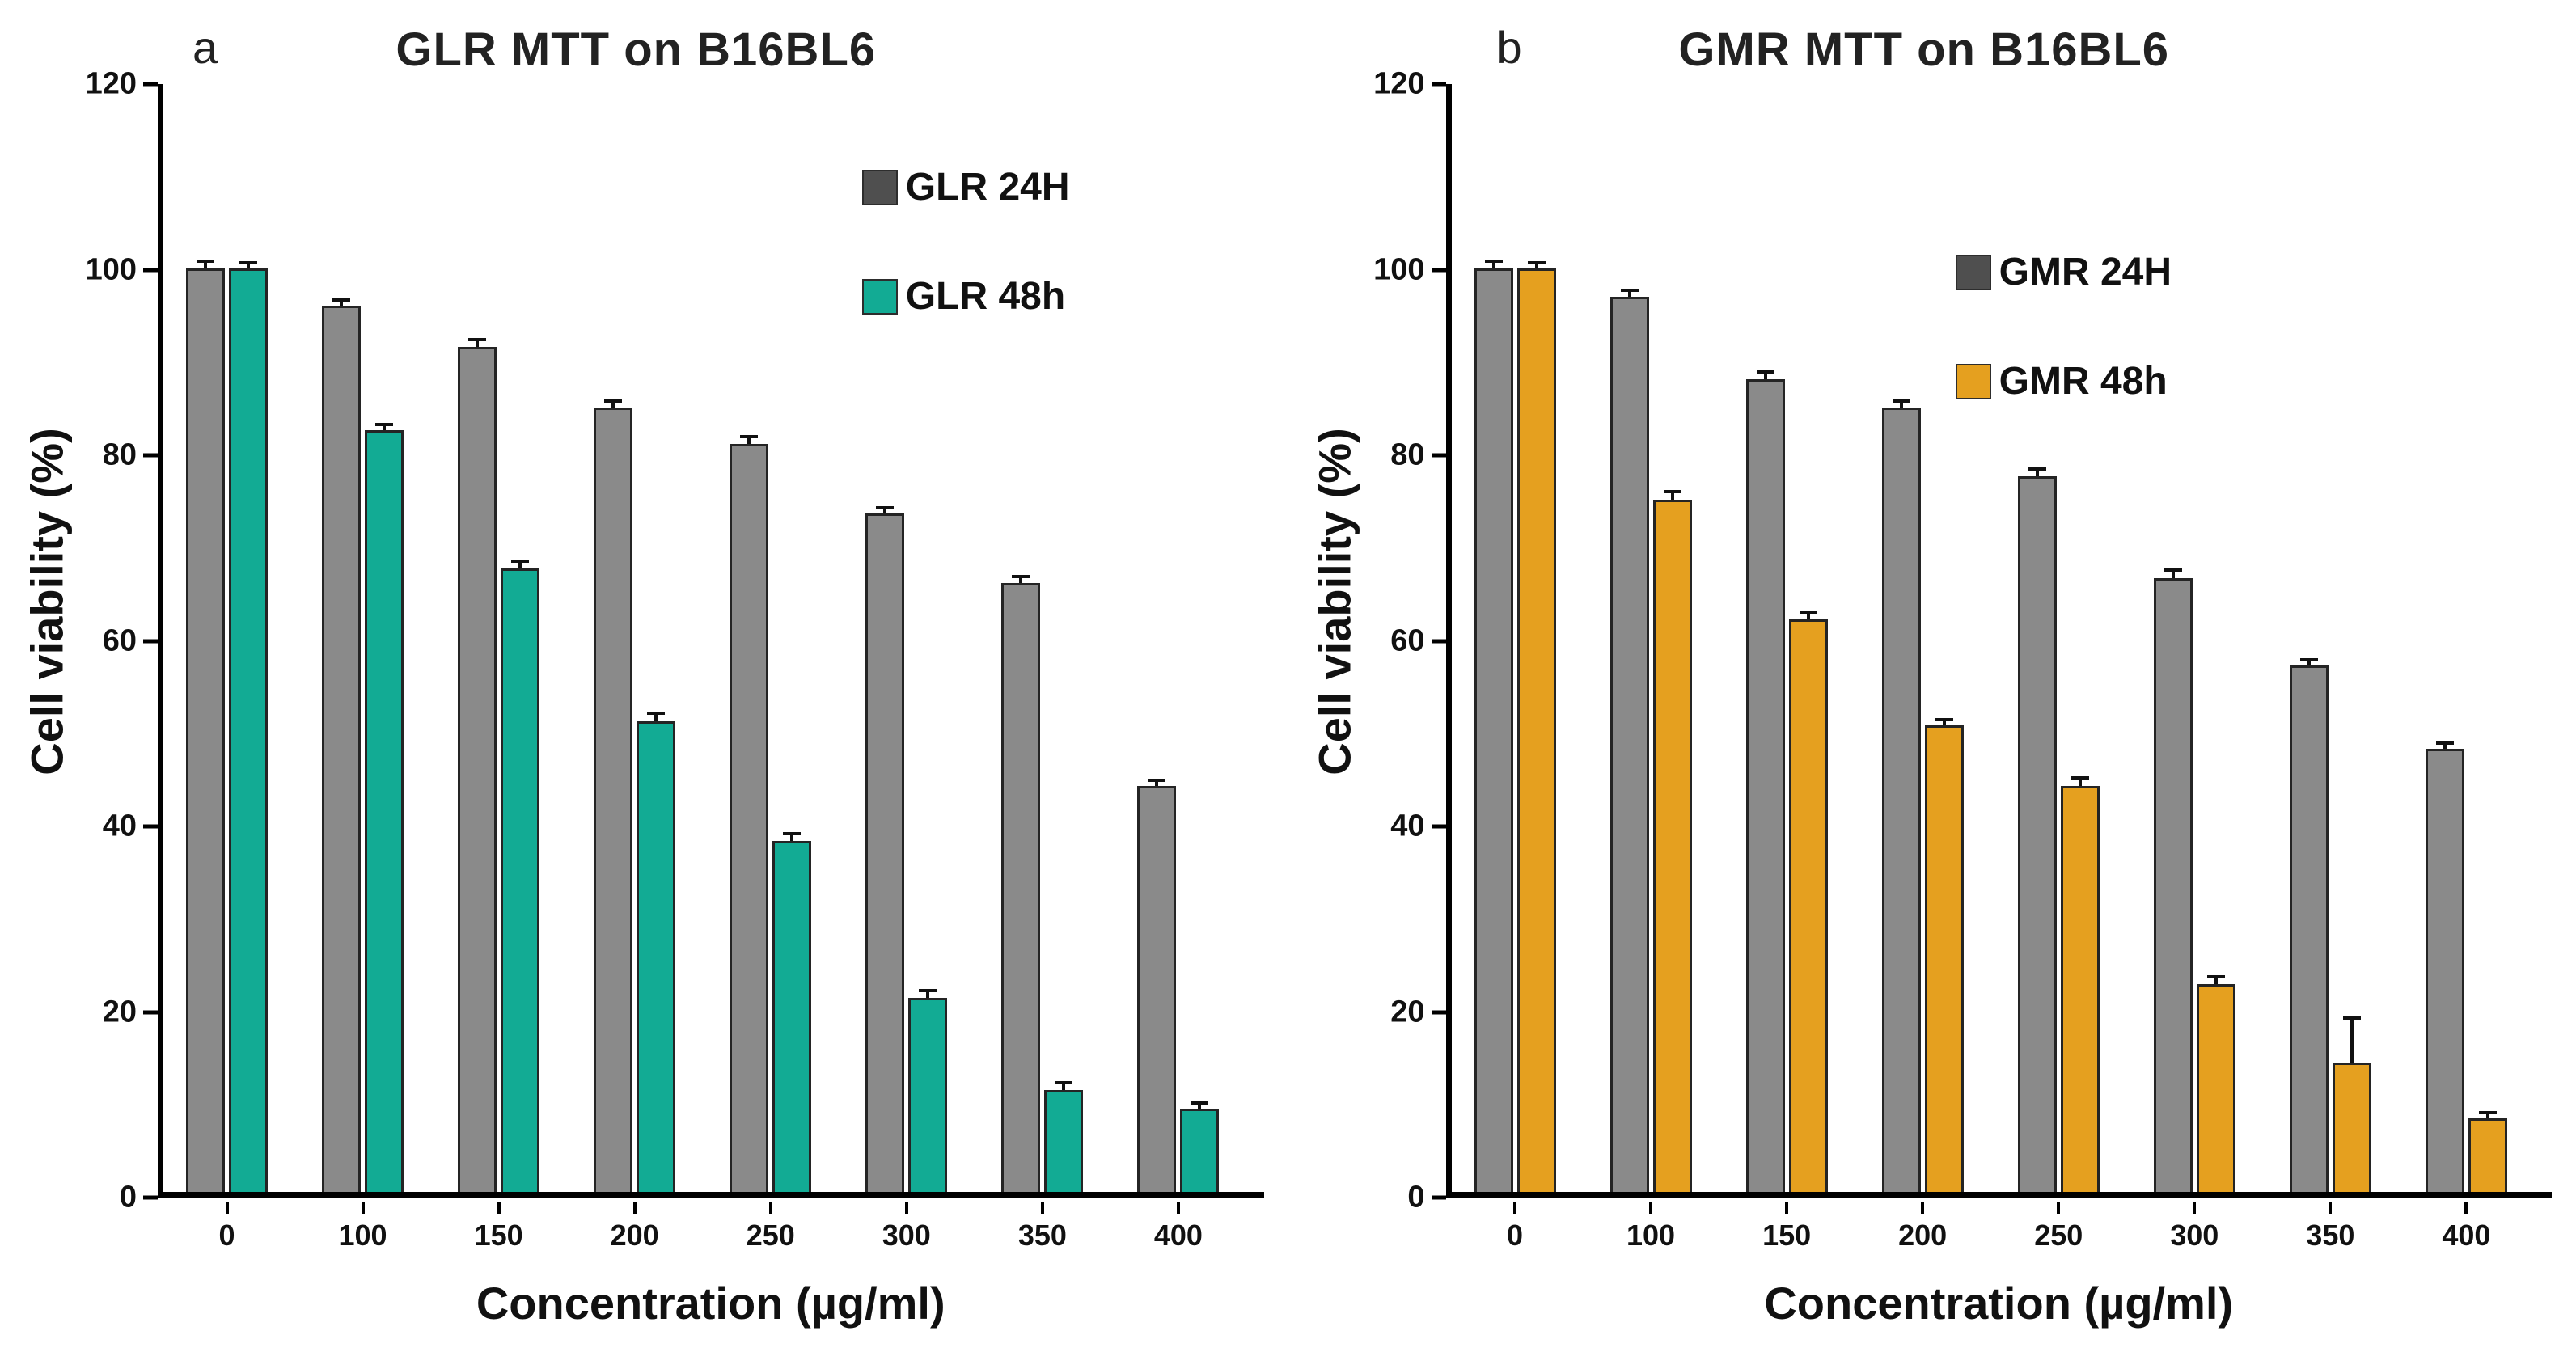  What do you see at coordinates (771, 1231) in the screenshot?
I see `x-tick: 250` at bounding box center [771, 1231].